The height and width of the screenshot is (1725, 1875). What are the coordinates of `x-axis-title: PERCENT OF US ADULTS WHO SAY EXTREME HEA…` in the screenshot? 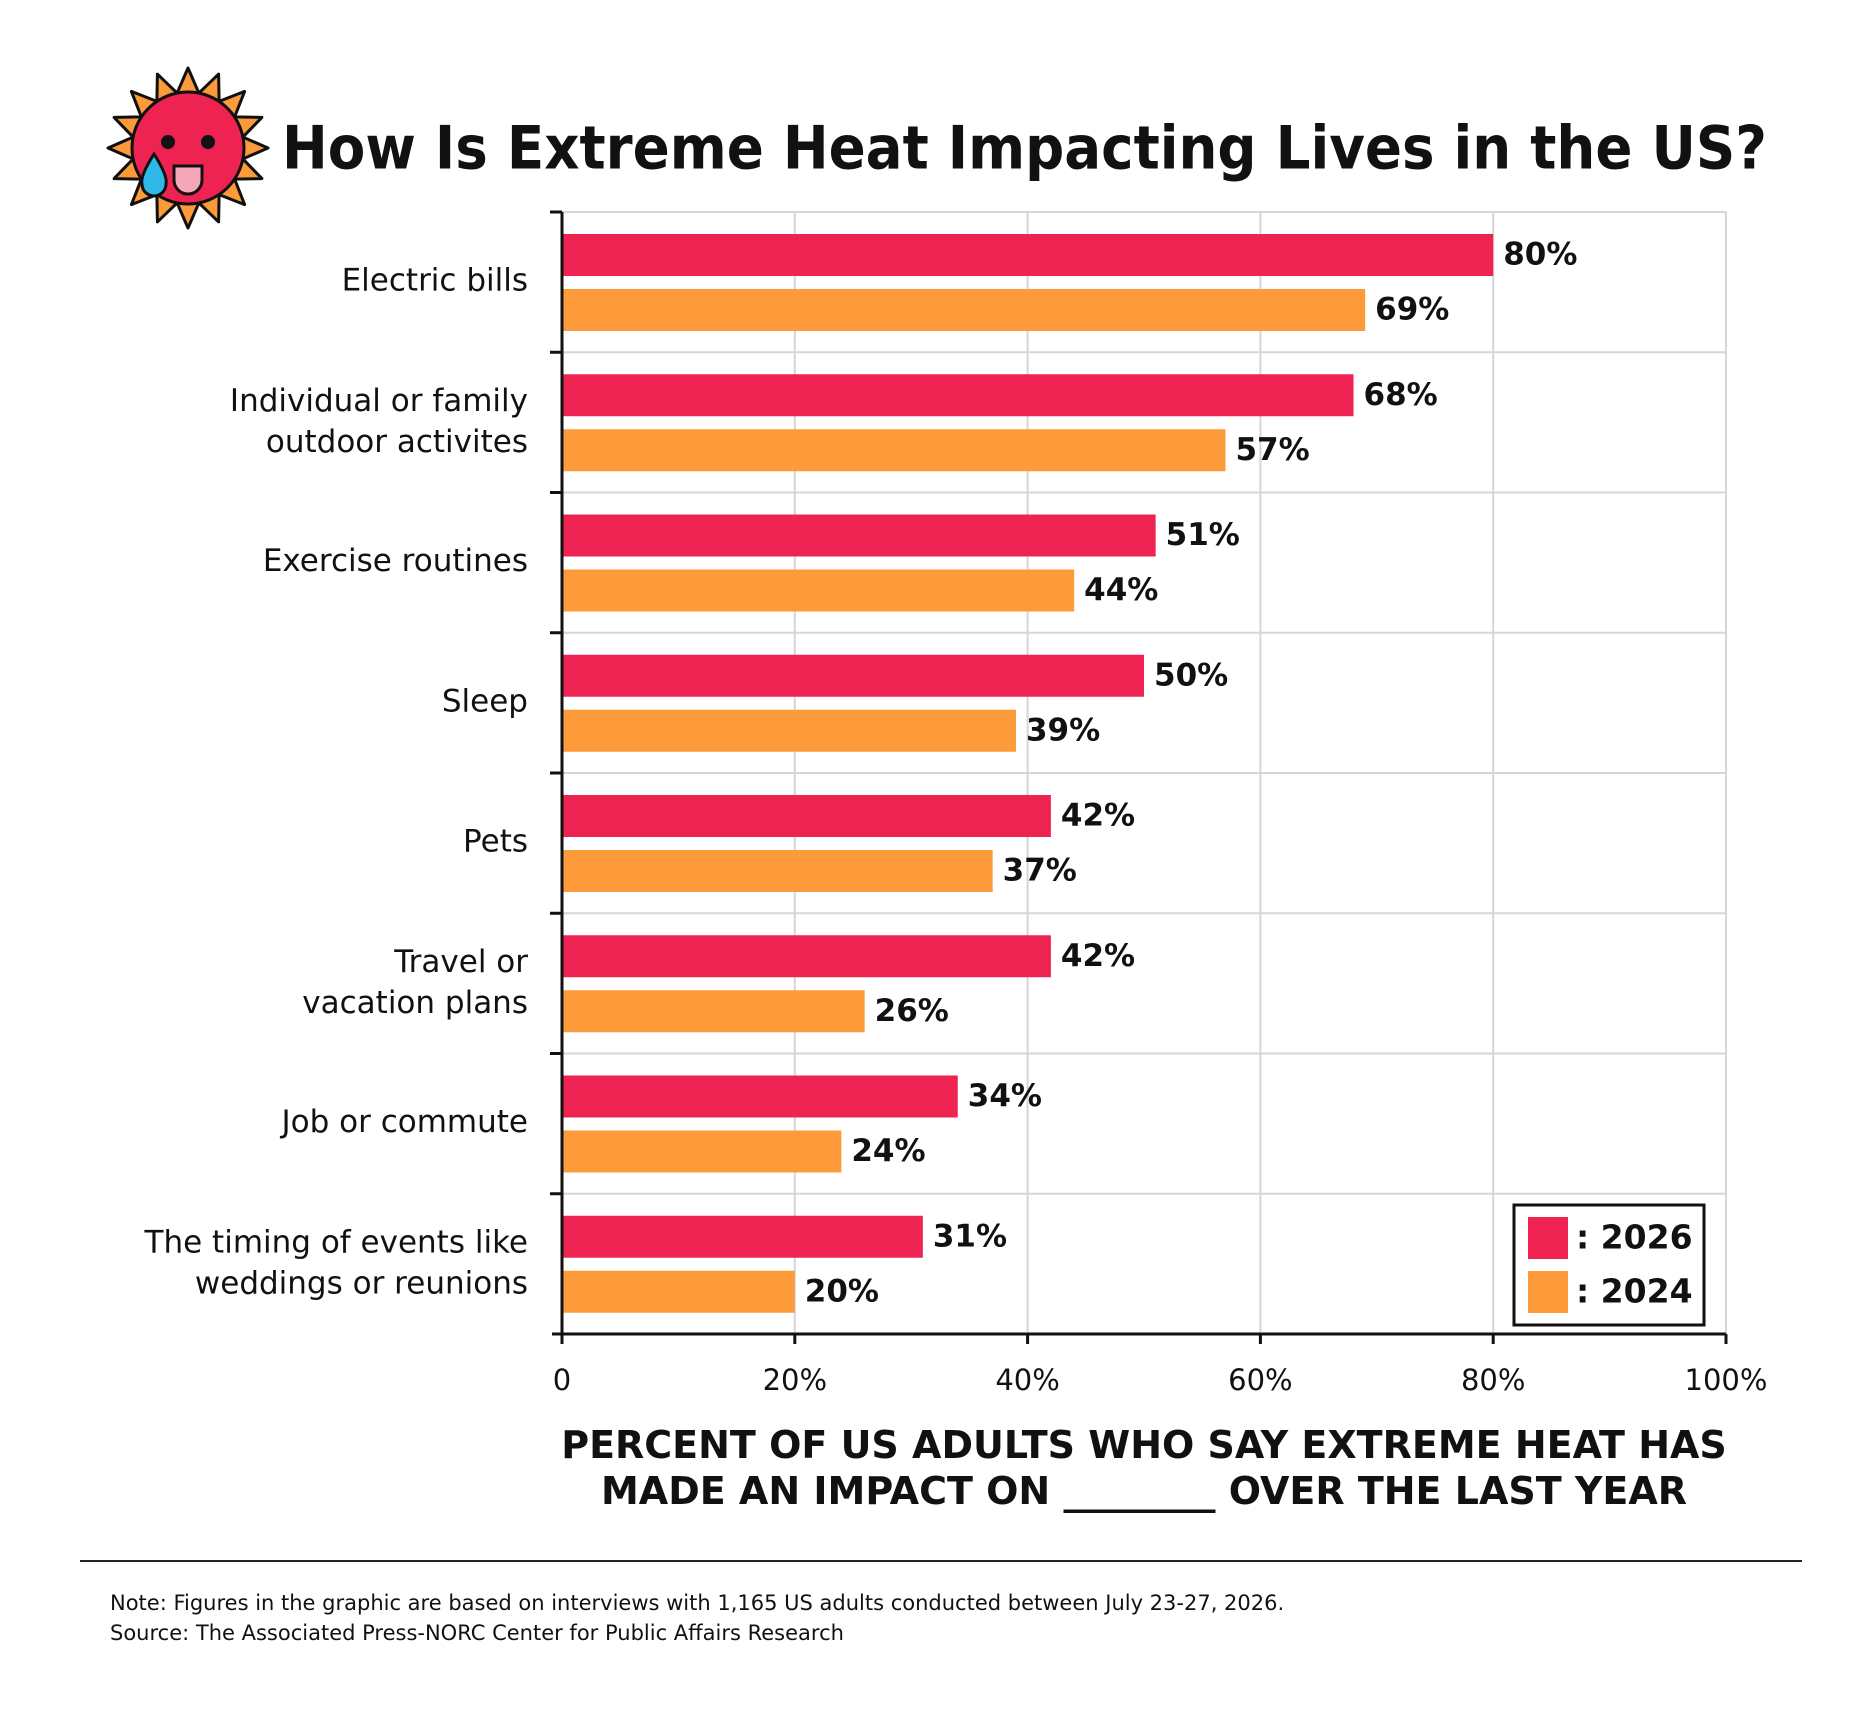 It's located at (1144, 1468).